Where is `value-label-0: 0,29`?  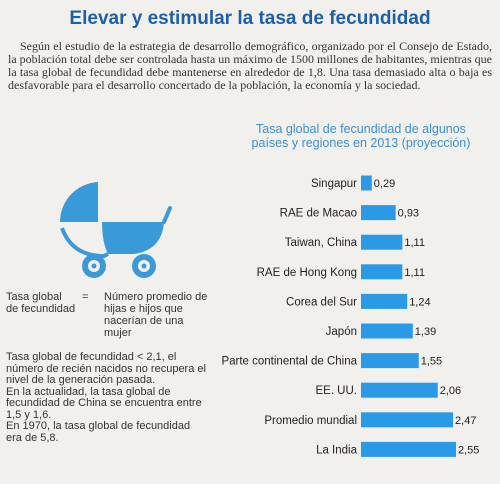 value-label-0: 0,29 is located at coordinates (384, 184).